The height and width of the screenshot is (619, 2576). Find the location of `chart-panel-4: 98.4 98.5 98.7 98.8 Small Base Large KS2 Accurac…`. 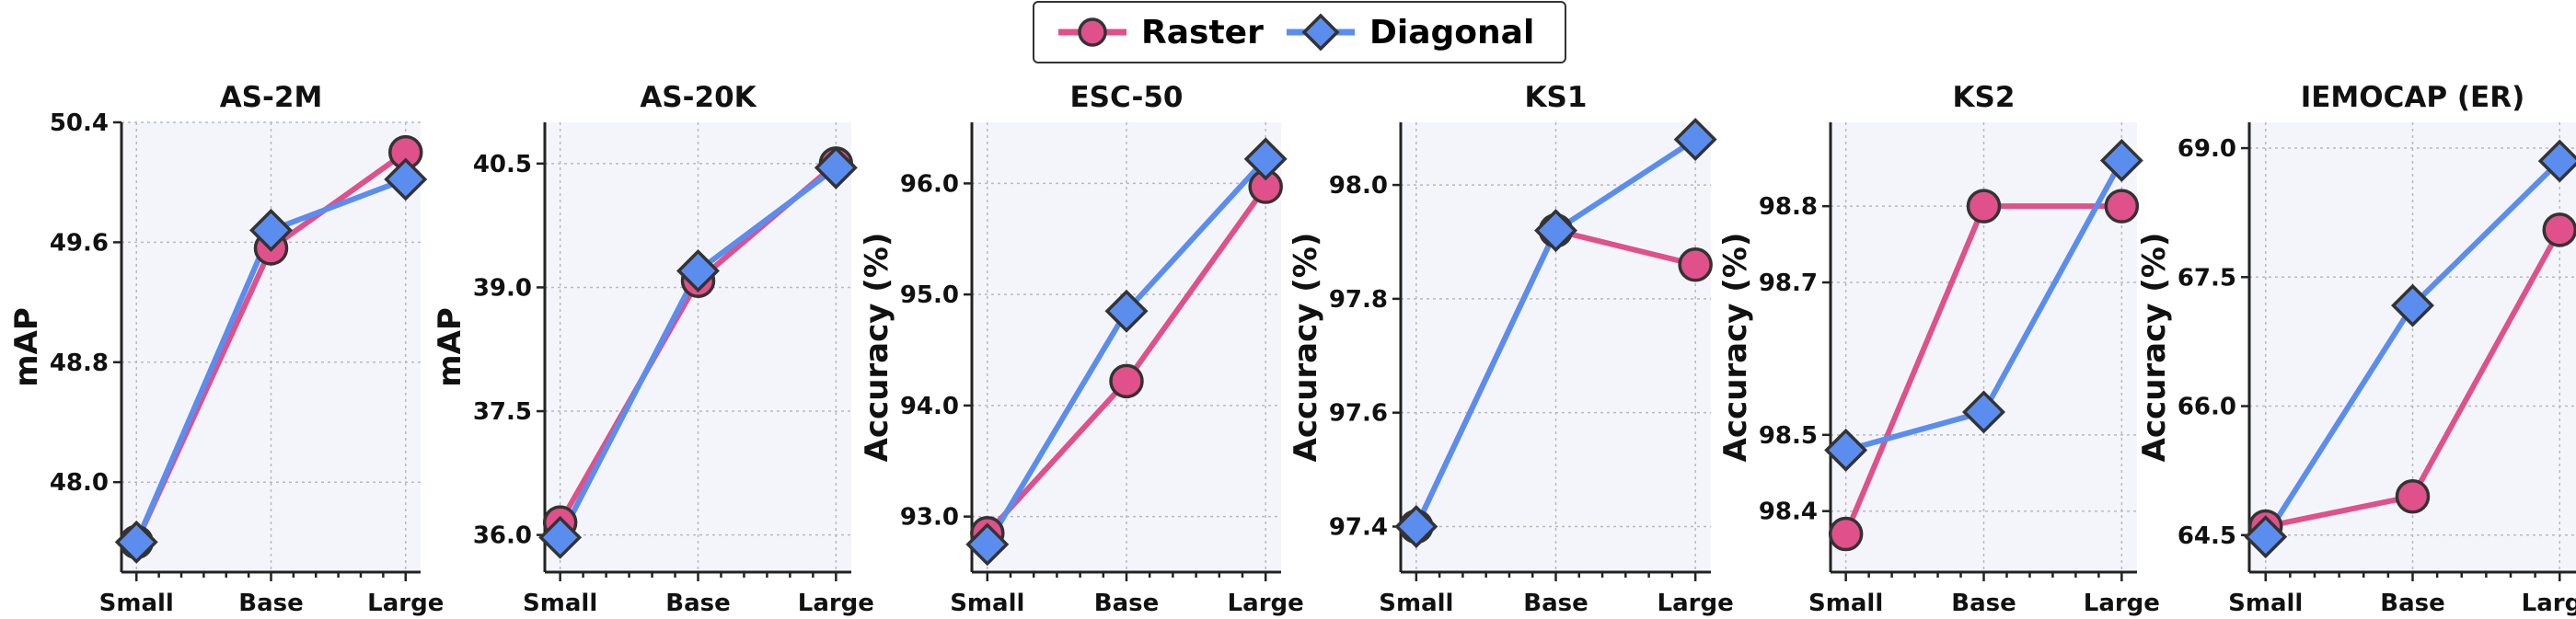

chart-panel-4: 98.4 98.5 98.7 98.8 Small Base Large KS2 Accurac… is located at coordinates (1938, 349).